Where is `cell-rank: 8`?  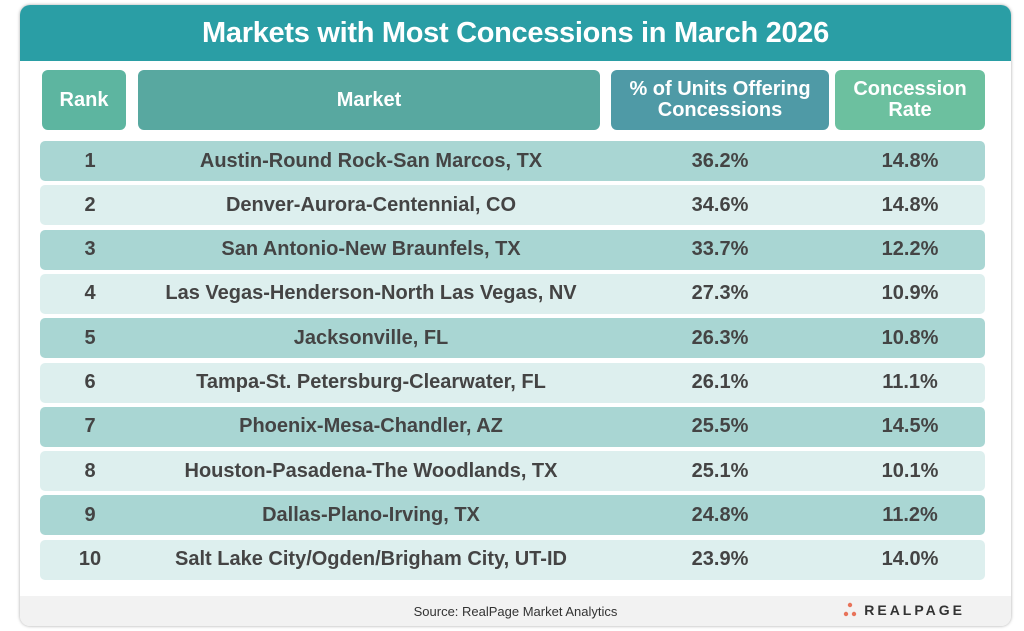 cell-rank: 8 is located at coordinates (90, 470).